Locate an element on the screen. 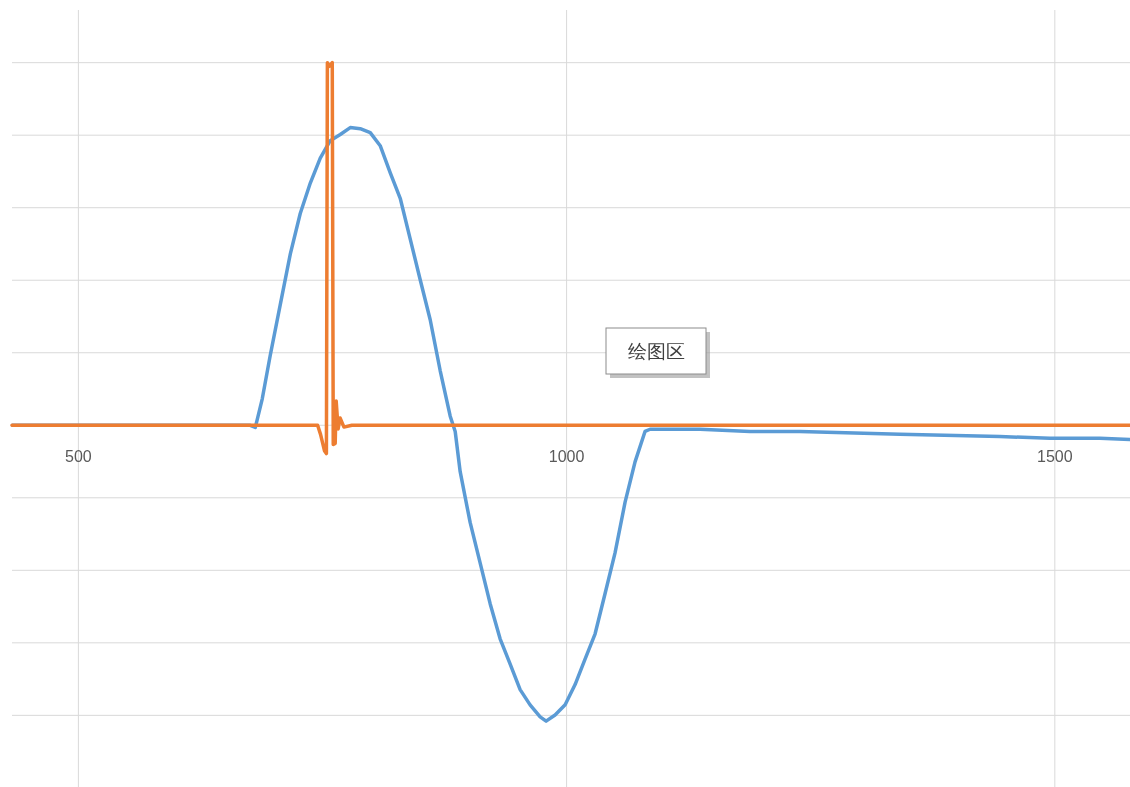 The height and width of the screenshot is (787, 1130). x-tick-label: 500 is located at coordinates (78, 457).